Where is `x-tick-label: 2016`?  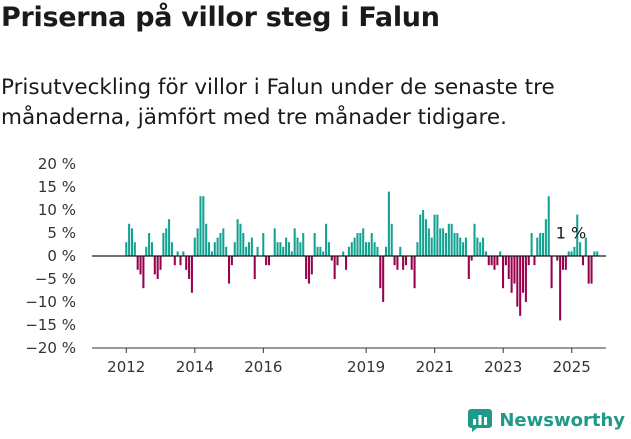 x-tick-label: 2016 is located at coordinates (263, 367).